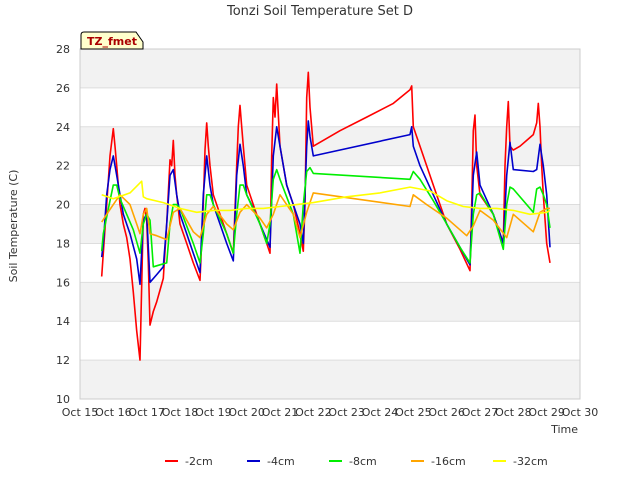  What do you see at coordinates (480, 412) in the screenshot?
I see `x-tick-label: Oct 27` at bounding box center [480, 412].